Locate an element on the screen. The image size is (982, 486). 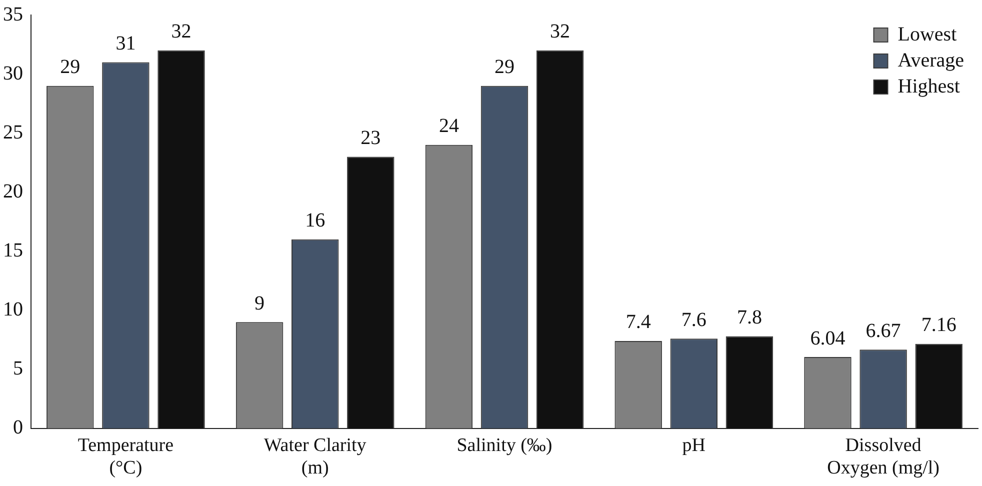
data-label: 7.6 is located at coordinates (693, 319).